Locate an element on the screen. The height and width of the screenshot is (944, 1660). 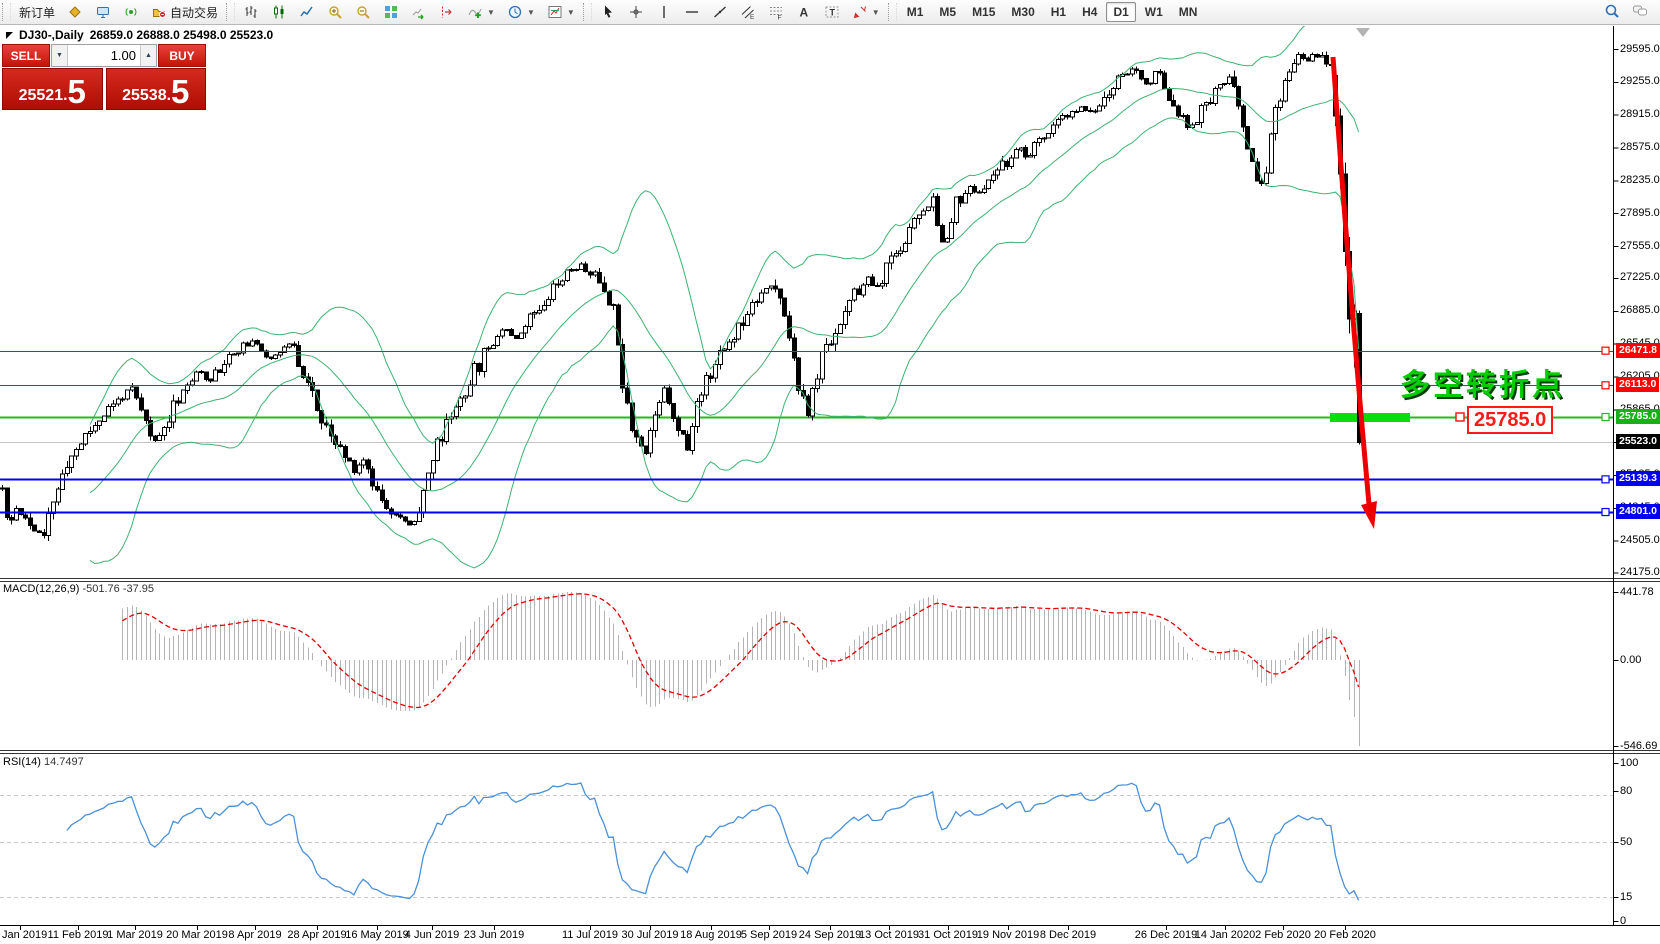
date-axis-label: 16 May 2019 is located at coordinates (377, 935).